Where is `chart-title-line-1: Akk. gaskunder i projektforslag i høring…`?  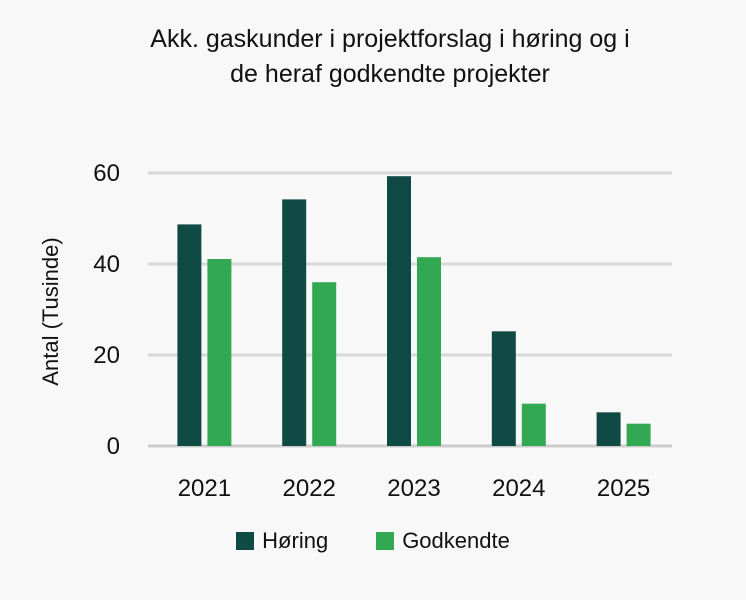
chart-title-line-1: Akk. gaskunder i projektforslag i høring… is located at coordinates (390, 39).